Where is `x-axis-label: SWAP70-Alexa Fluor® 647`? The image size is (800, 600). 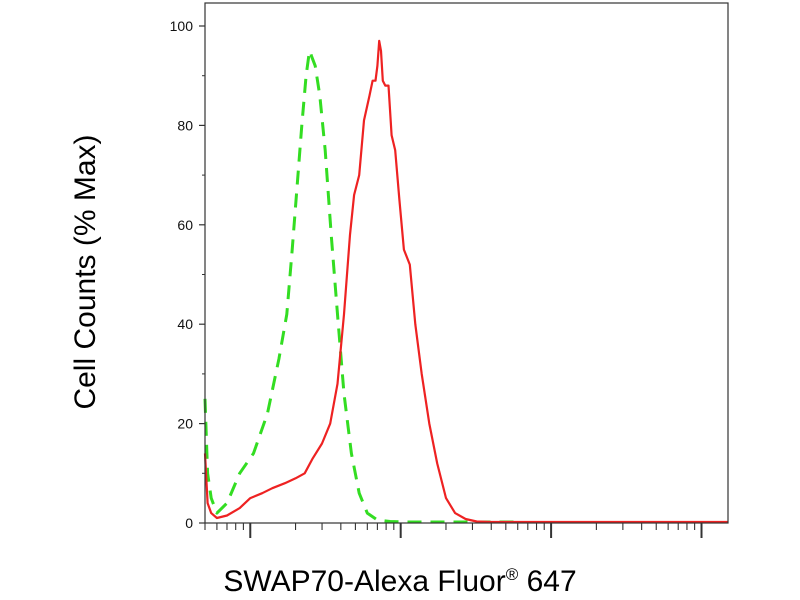 x-axis-label: SWAP70-Alexa Fluor® 647 is located at coordinates (400, 582).